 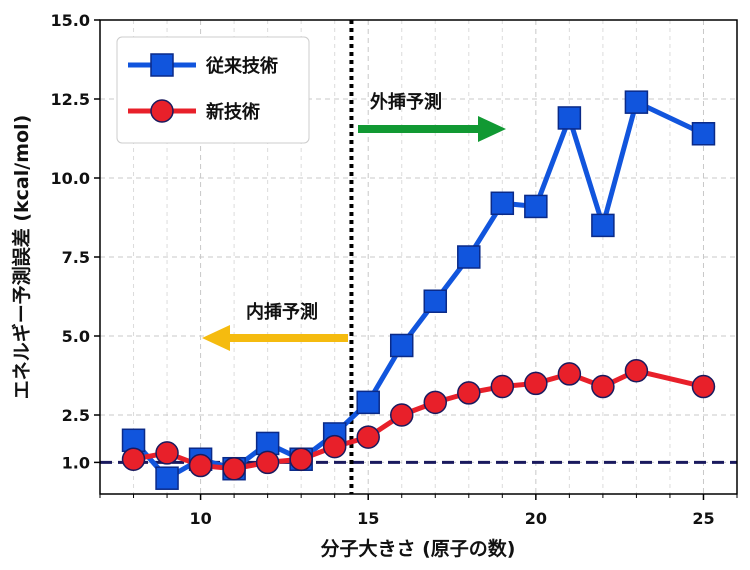 What do you see at coordinates (432, 129) in the screenshot?
I see `extrapolation-arrow` at bounding box center [432, 129].